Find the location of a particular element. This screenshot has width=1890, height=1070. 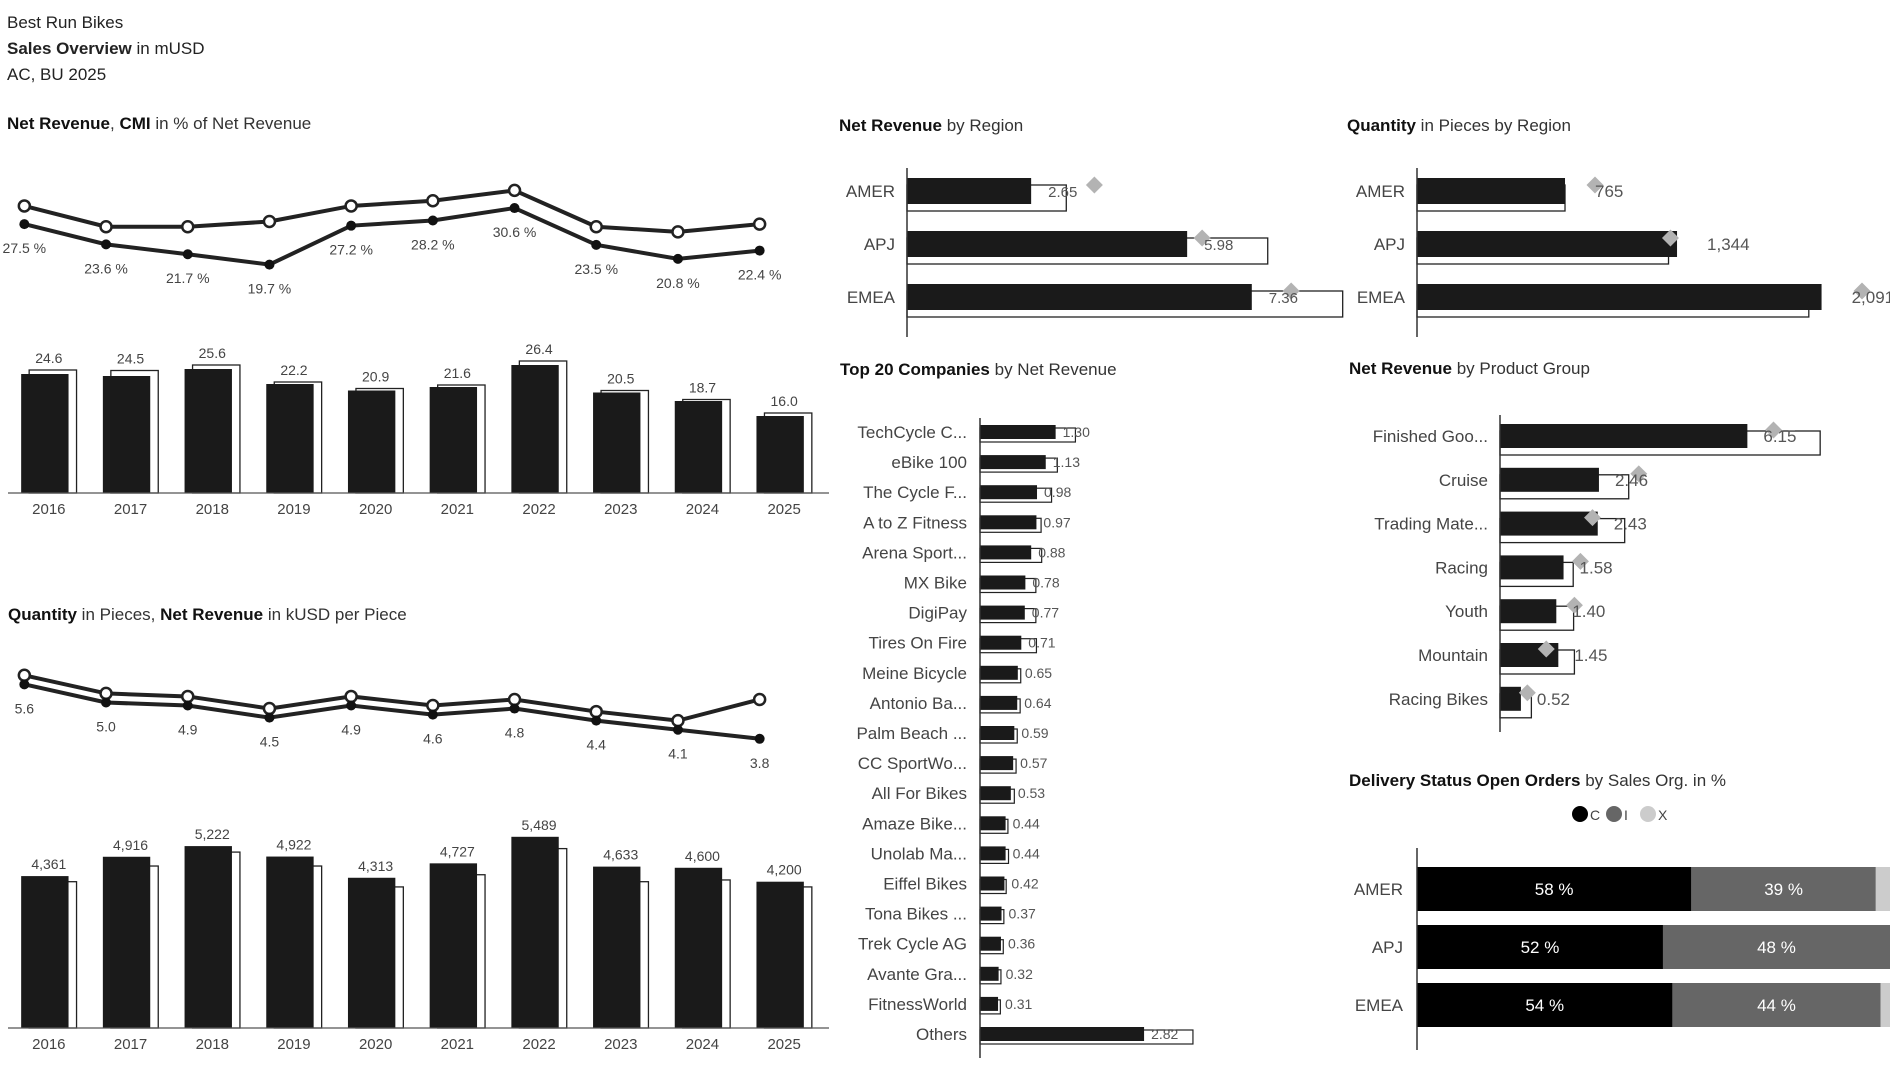

point-bu-2019 is located at coordinates (269, 708).